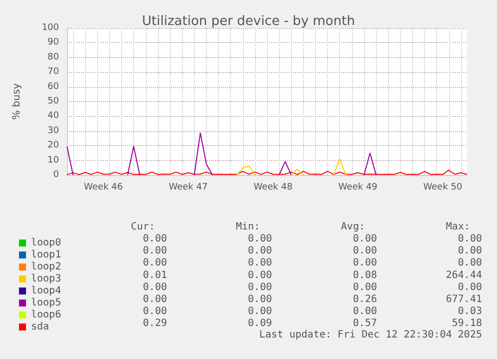 This screenshot has height=359, width=497. I want to click on y-tick-label: 80, so click(54, 57).